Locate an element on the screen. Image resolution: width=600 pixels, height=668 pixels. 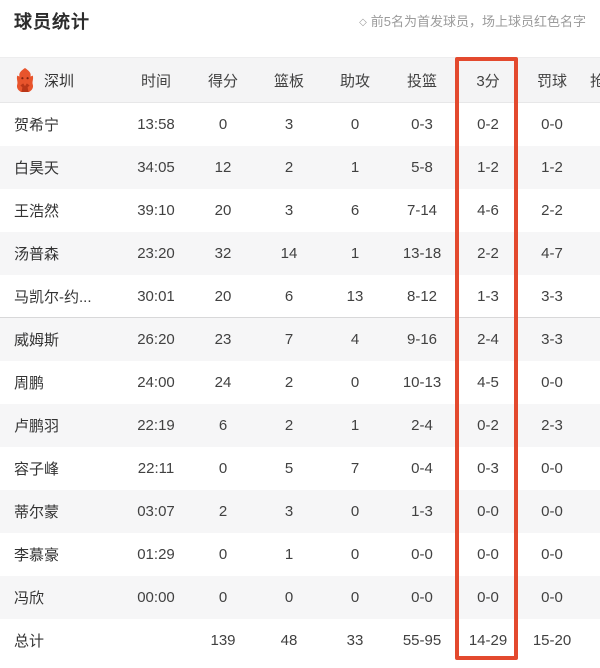
col-header-fg: 投篮 is located at coordinates (421, 81).